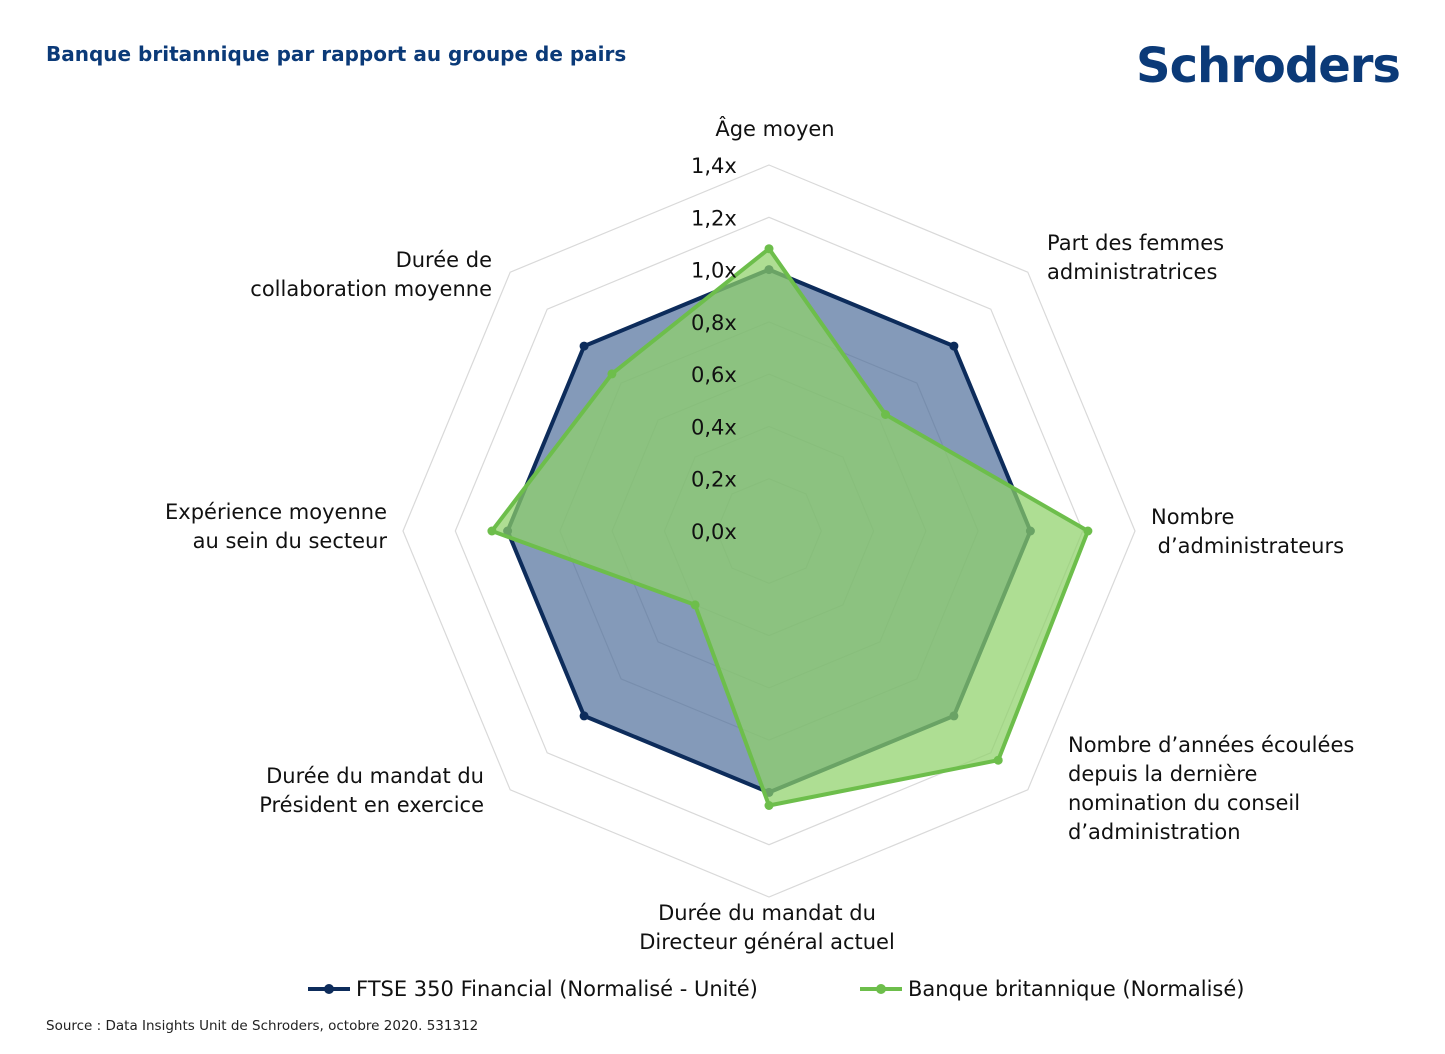 Image resolution: width=1445 pixels, height=1054 pixels. Describe the element at coordinates (714, 349) in the screenshot. I see `radar-tick-labels: 0,0x 0,2x 0,4x 0,6x 0,8x 1,0x 1,2x 1,4x` at that location.